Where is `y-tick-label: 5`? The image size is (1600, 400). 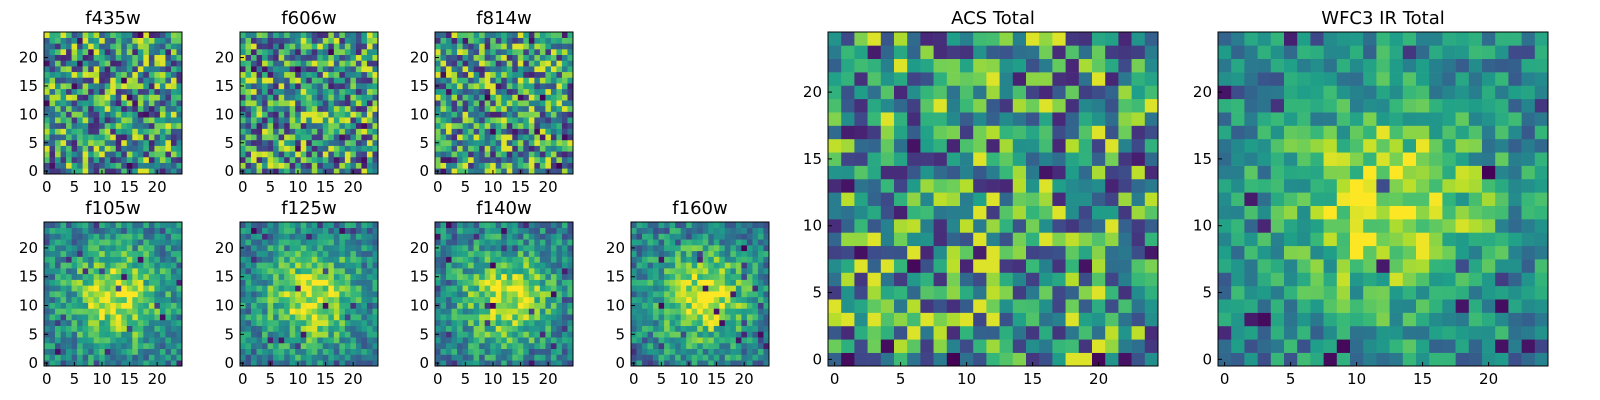 y-tick-label: 5 is located at coordinates (424, 334).